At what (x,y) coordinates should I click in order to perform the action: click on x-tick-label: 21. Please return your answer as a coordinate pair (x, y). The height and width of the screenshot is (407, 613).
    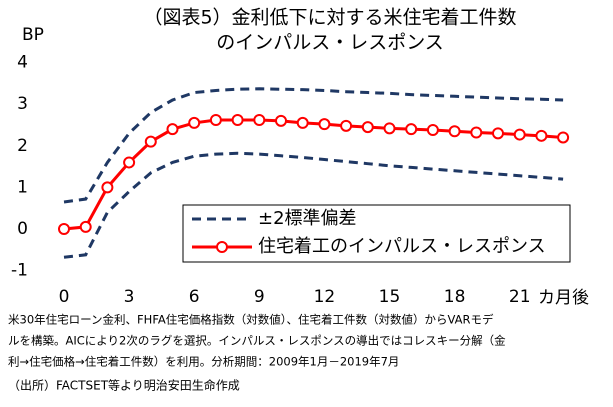
    Looking at the image, I should click on (520, 297).